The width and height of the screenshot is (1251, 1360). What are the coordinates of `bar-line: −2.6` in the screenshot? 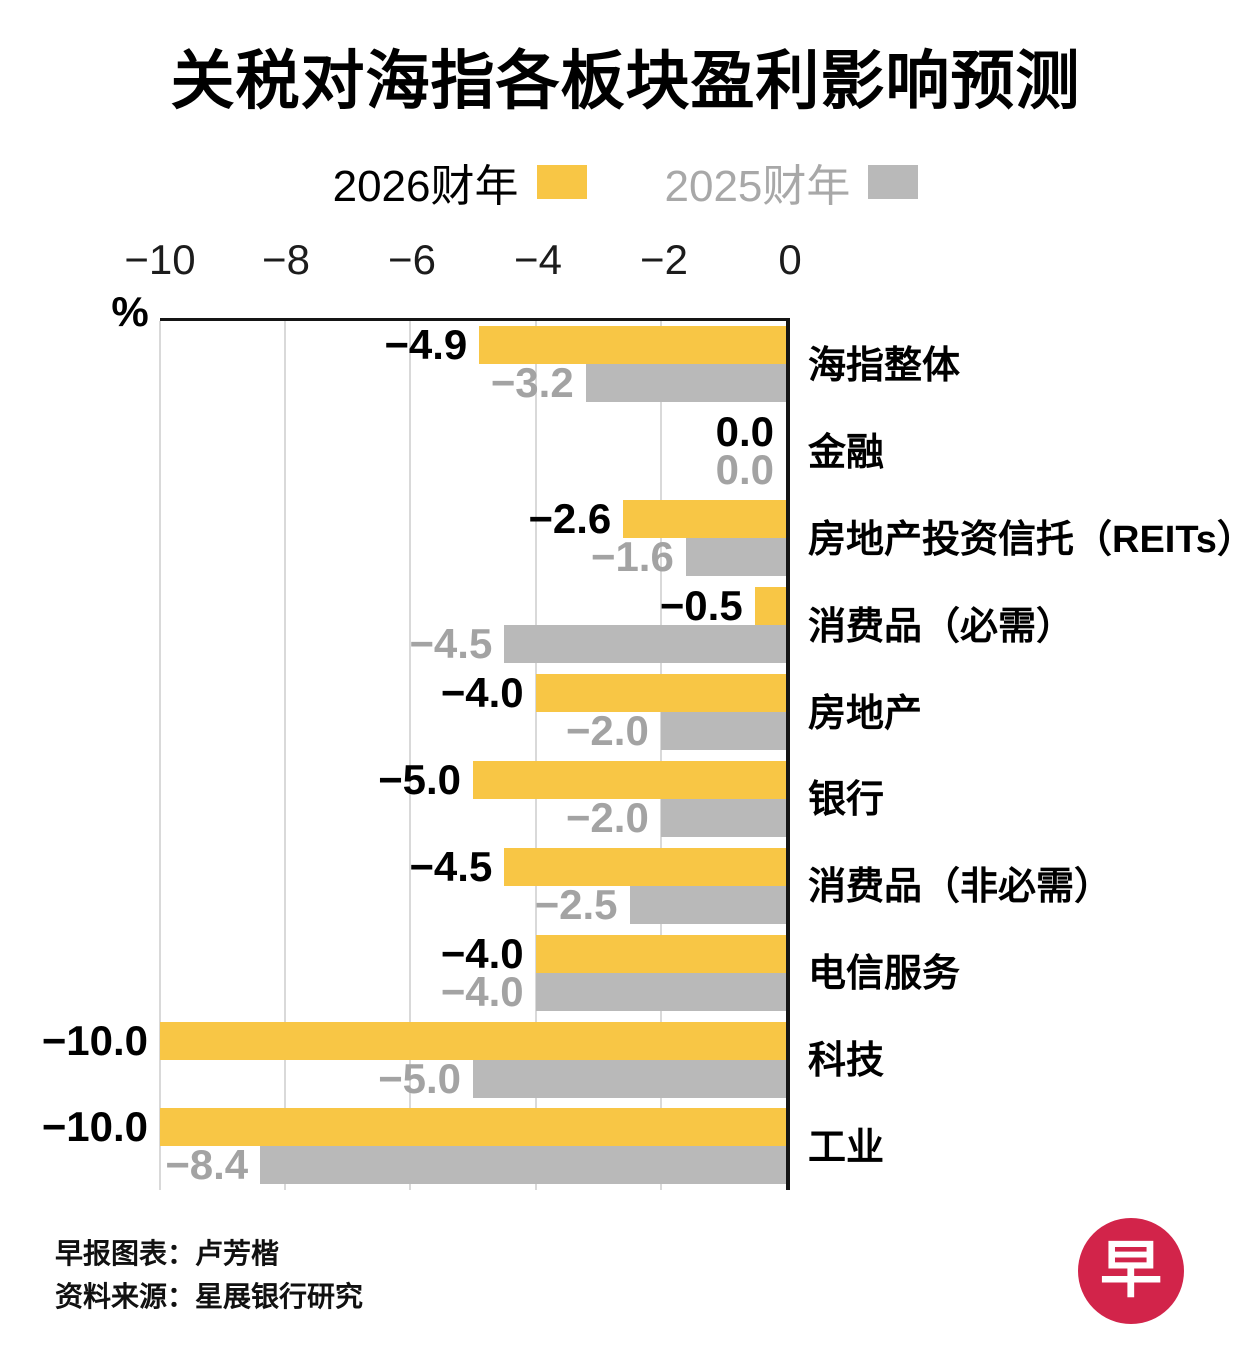 It's located at (473, 519).